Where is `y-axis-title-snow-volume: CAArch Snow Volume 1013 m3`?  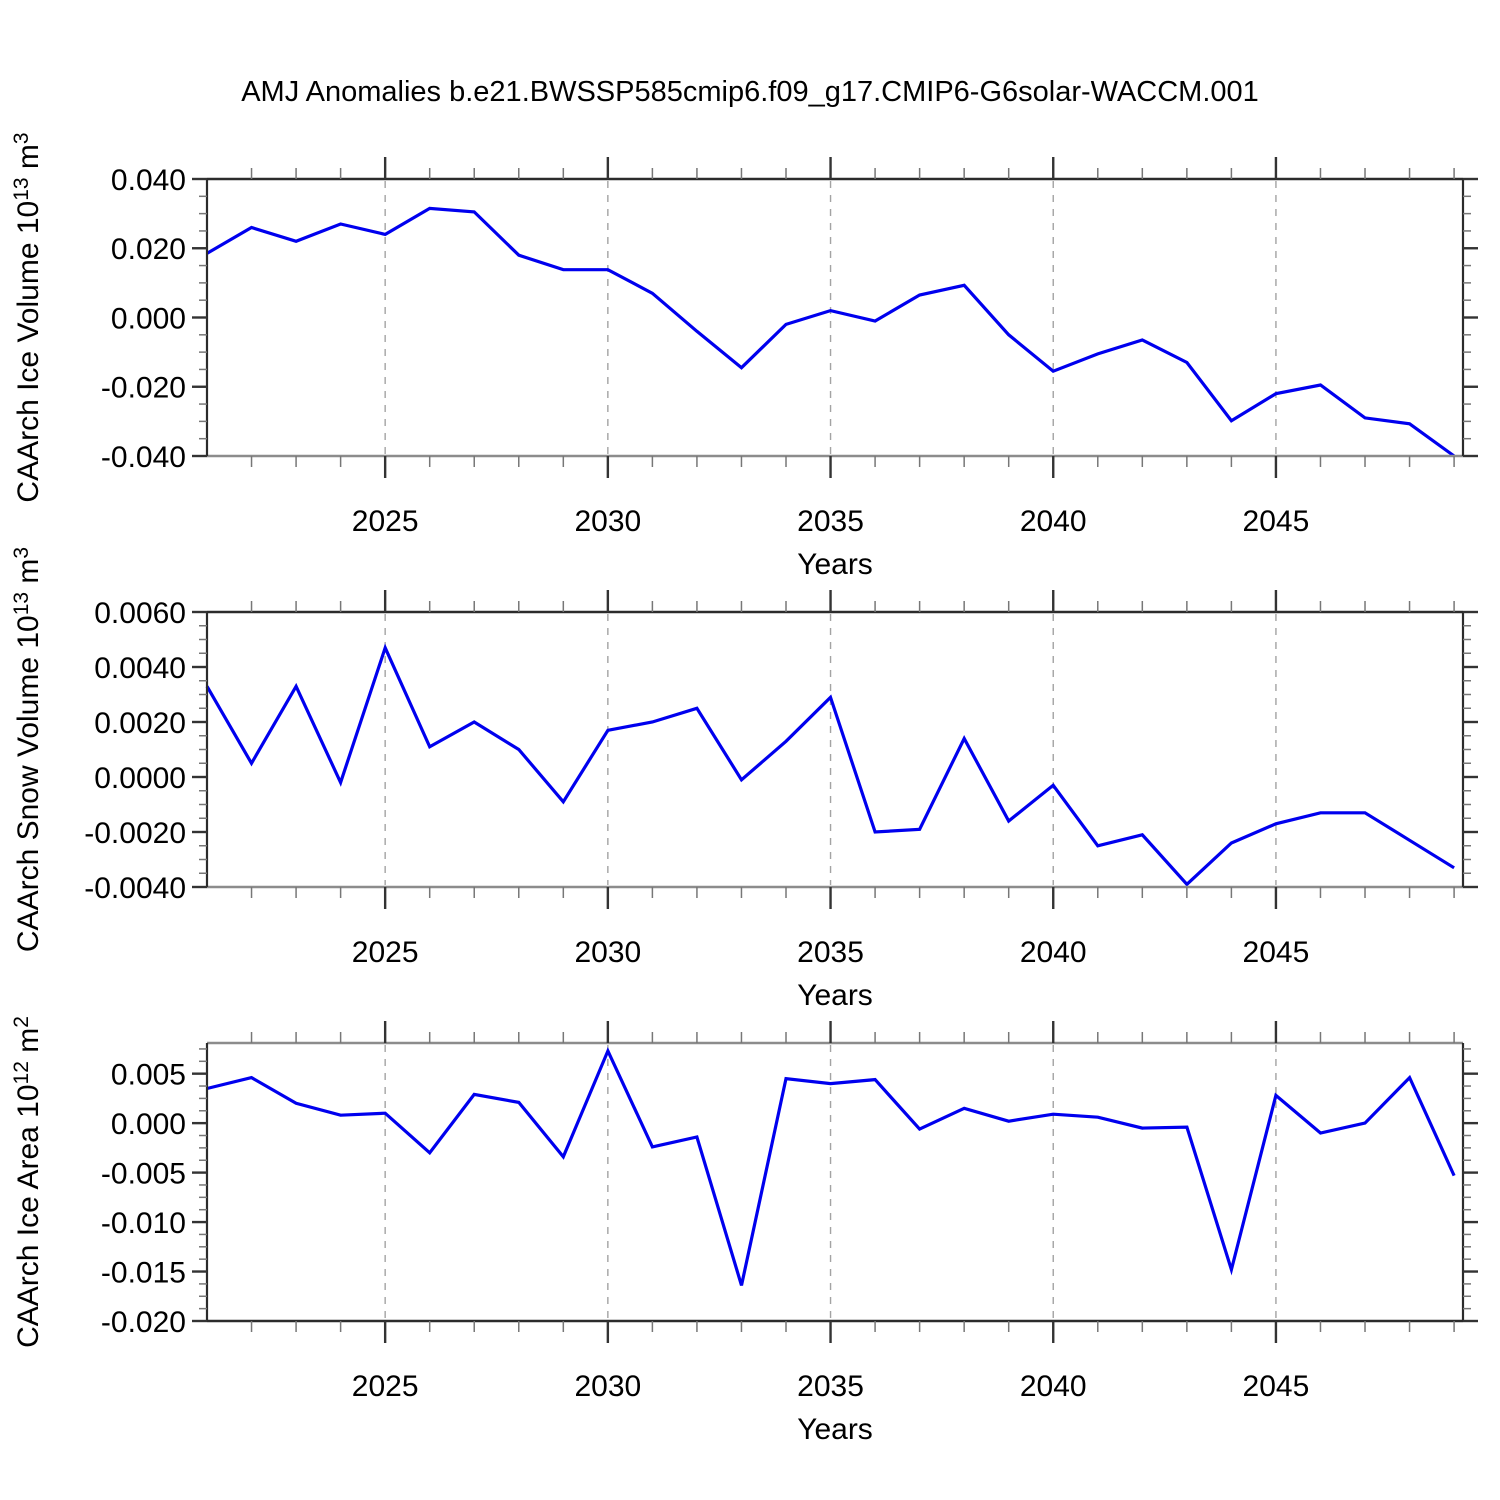
y-axis-title-snow-volume: CAArch Snow Volume 1013 m3 is located at coordinates (27, 749).